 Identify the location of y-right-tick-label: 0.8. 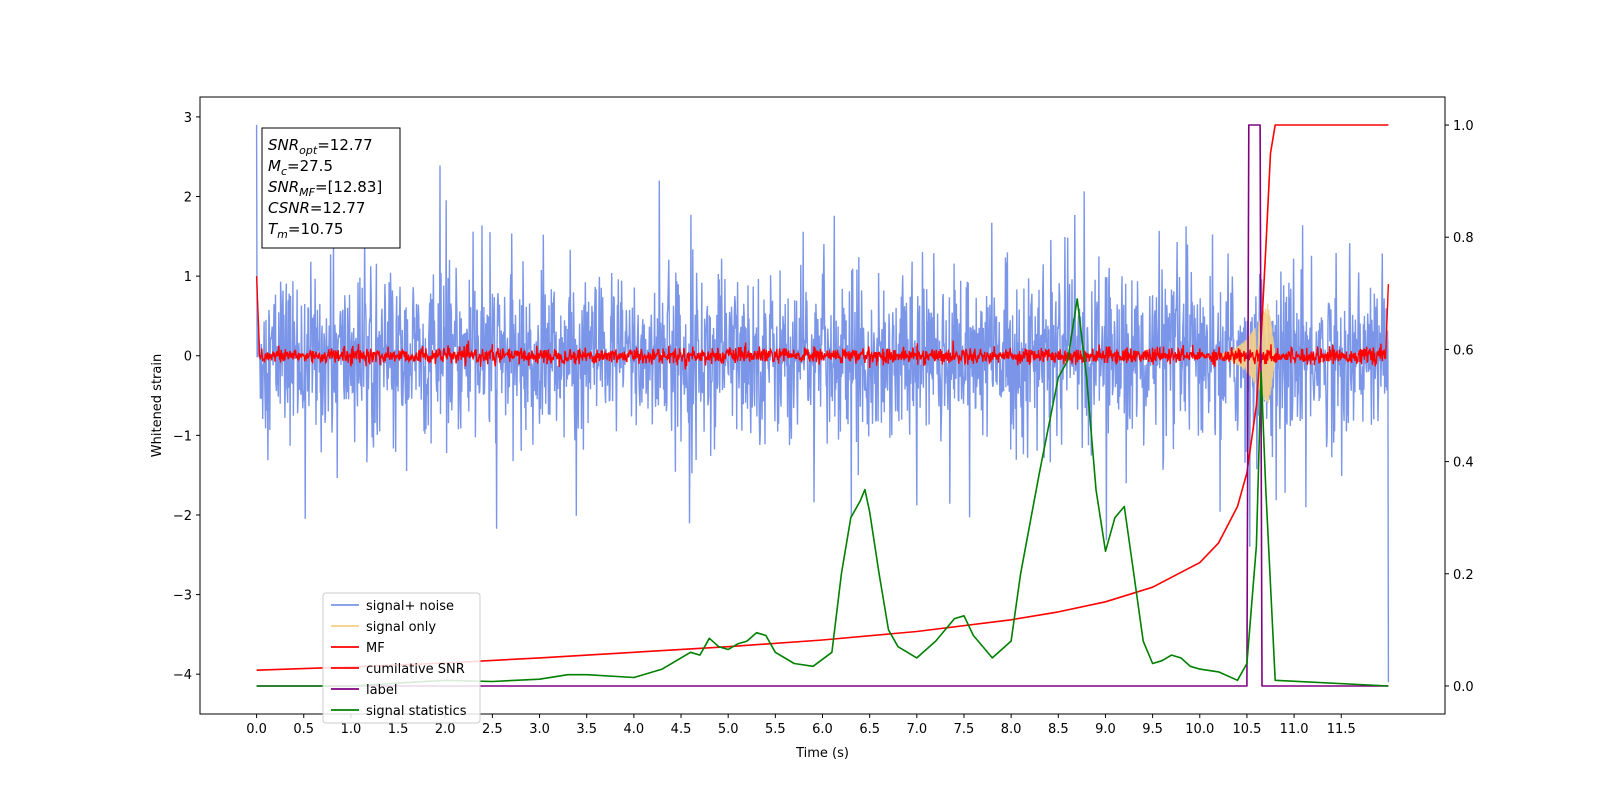
(1463, 238).